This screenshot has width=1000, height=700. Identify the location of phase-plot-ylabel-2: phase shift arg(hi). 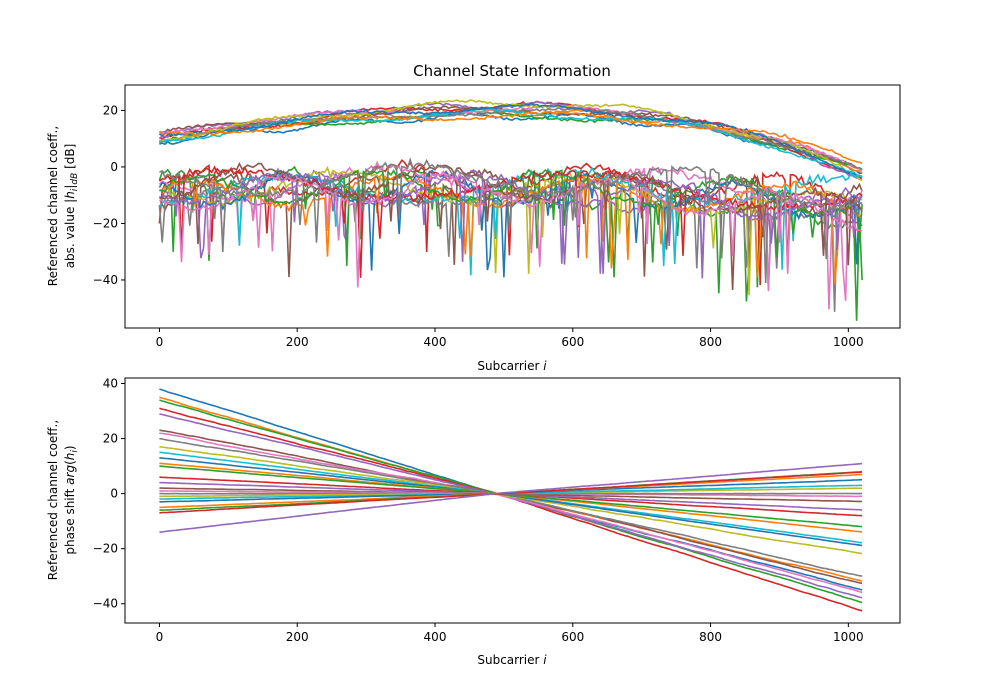
(71, 499).